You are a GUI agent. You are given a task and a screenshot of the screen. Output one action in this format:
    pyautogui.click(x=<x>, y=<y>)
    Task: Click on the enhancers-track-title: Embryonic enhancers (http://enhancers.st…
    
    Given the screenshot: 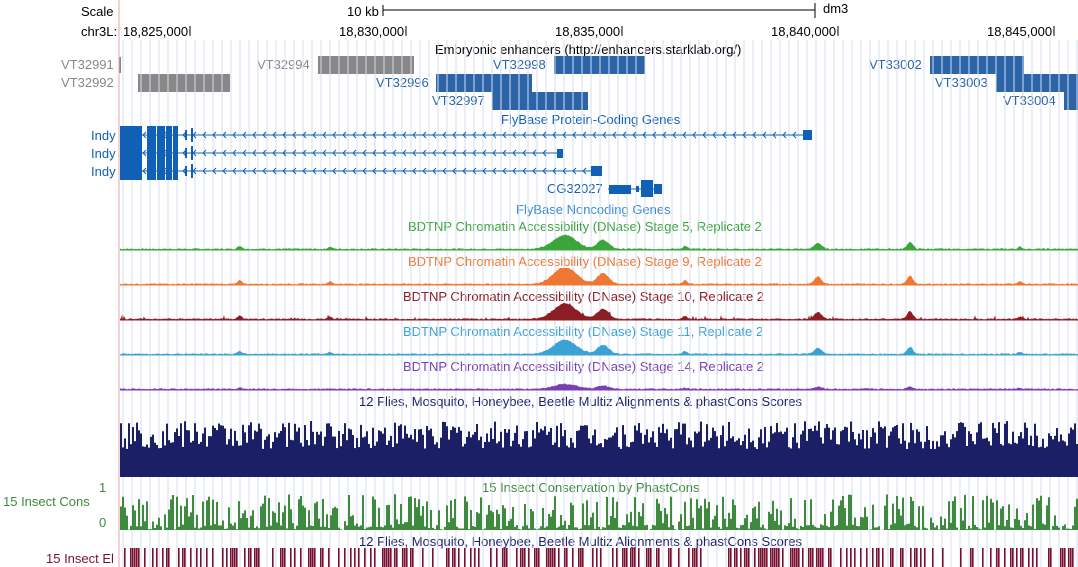 What is the action you would take?
    pyautogui.click(x=588, y=49)
    